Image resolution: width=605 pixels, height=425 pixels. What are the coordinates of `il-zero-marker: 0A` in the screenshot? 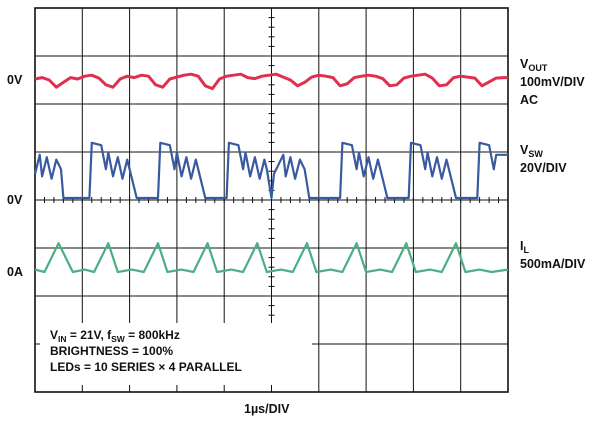 It's located at (15, 272).